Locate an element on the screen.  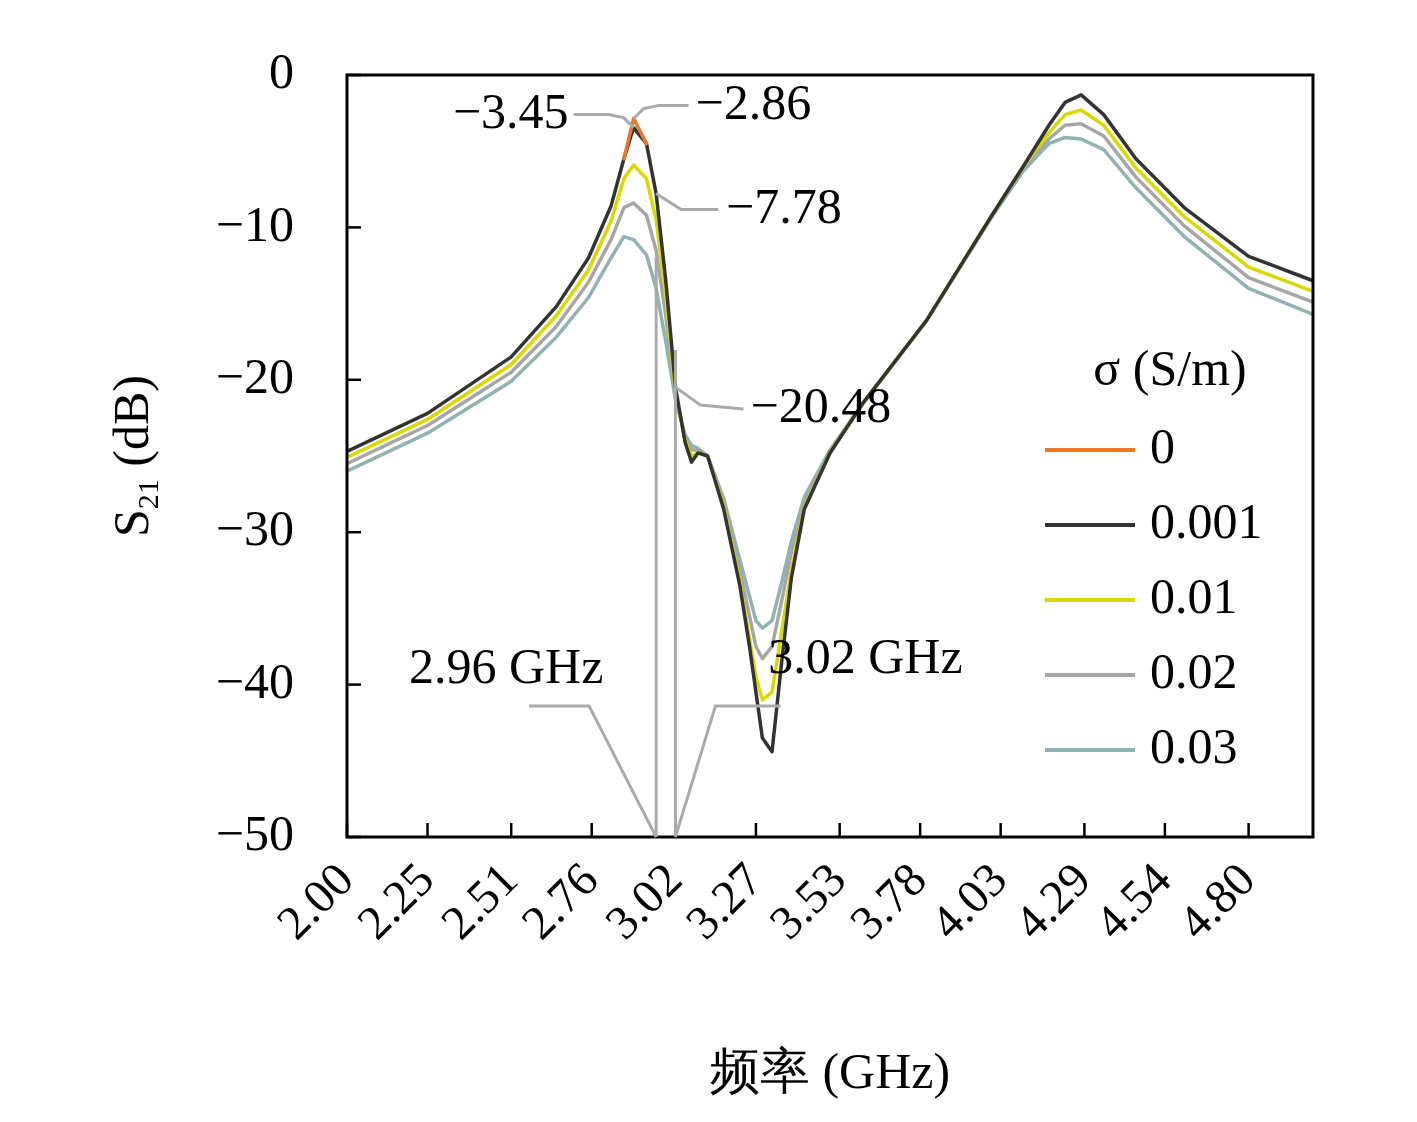
legend-label: 0.02 is located at coordinates (1194, 671).